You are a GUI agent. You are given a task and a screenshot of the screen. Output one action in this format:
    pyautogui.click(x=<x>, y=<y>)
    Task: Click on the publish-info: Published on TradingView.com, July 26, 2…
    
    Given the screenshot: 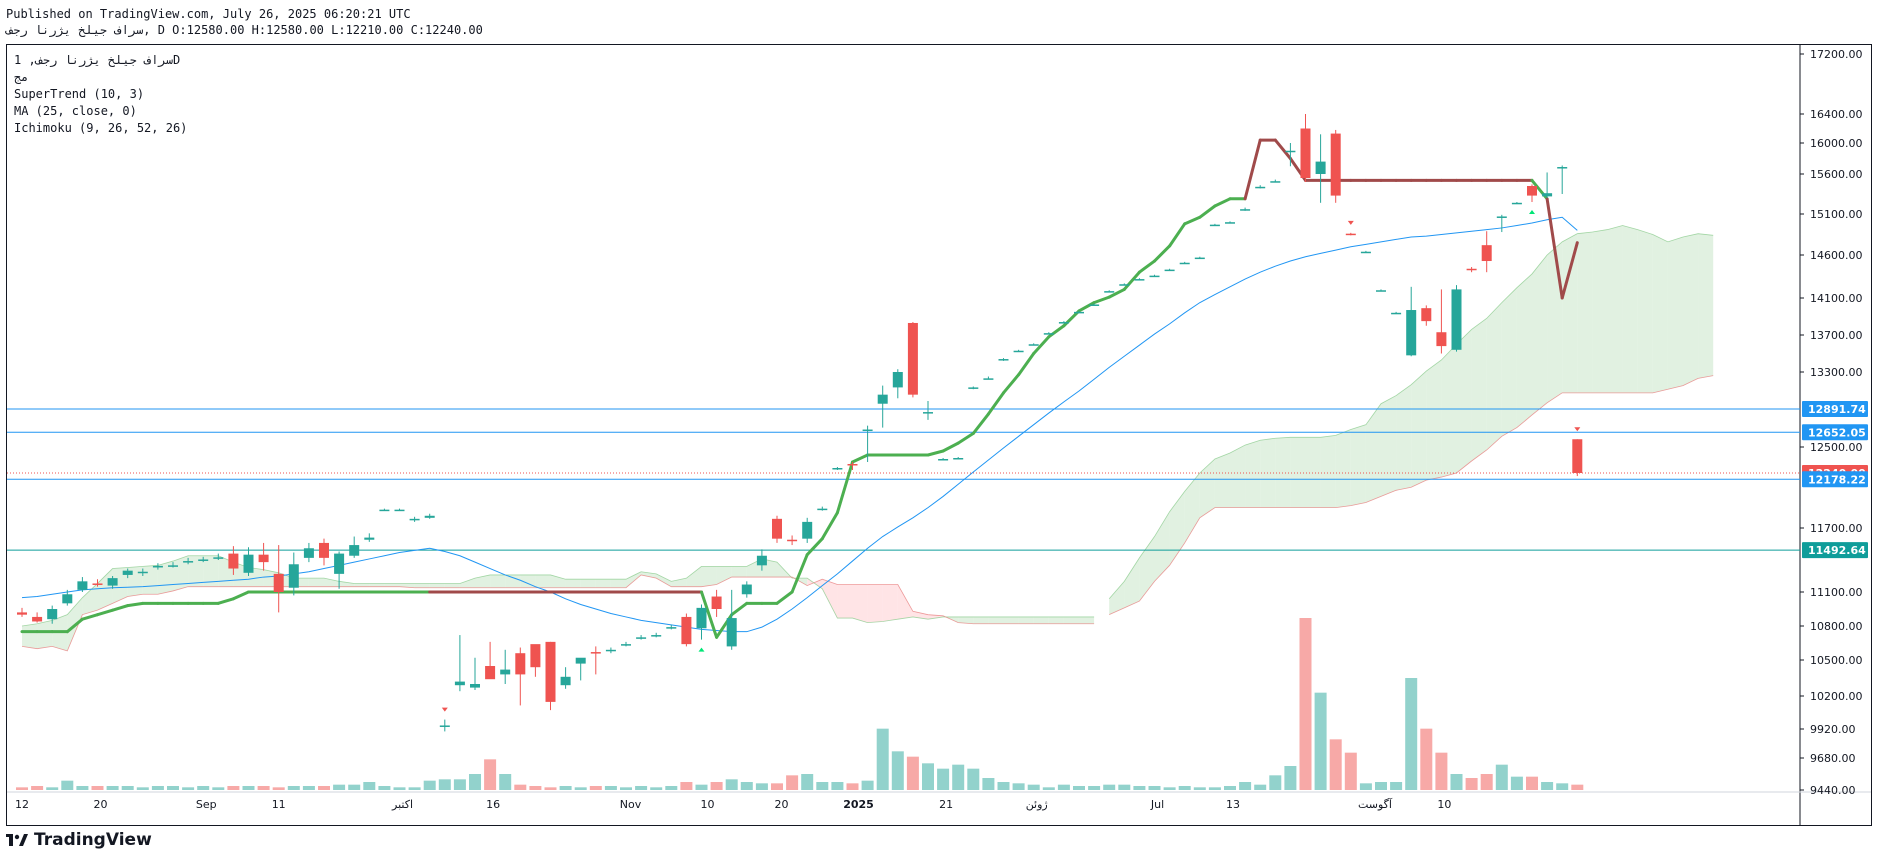 What is the action you would take?
    pyautogui.click(x=208, y=14)
    